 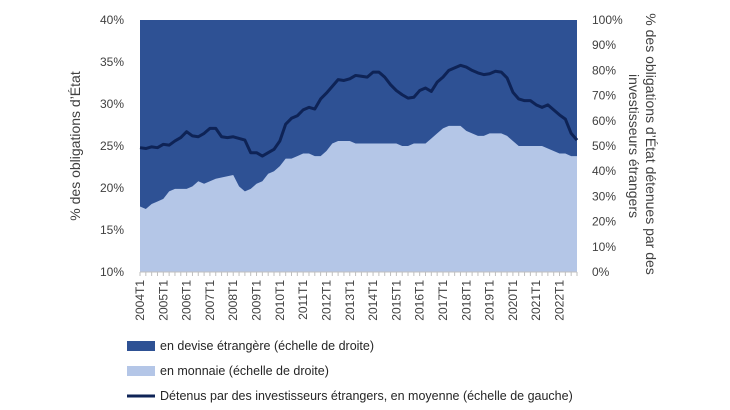 I want to click on x-tick-label: 2011T1, so click(x=303, y=300).